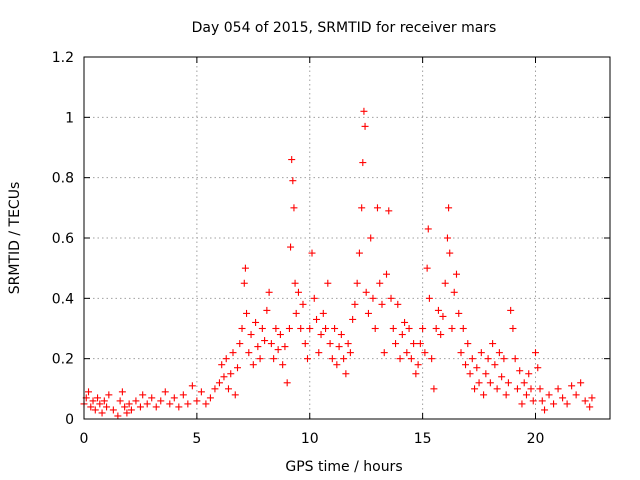 This screenshot has height=480, width=640. What do you see at coordinates (536, 439) in the screenshot?
I see `x-tick-label: 20` at bounding box center [536, 439].